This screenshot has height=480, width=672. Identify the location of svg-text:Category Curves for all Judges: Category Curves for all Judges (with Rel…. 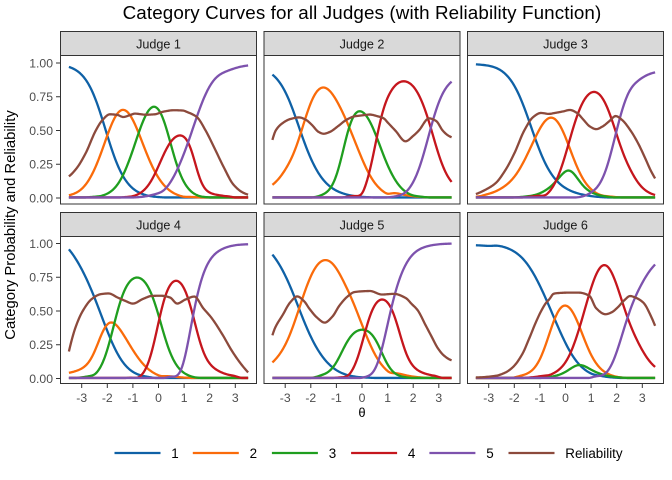
(362, 12).